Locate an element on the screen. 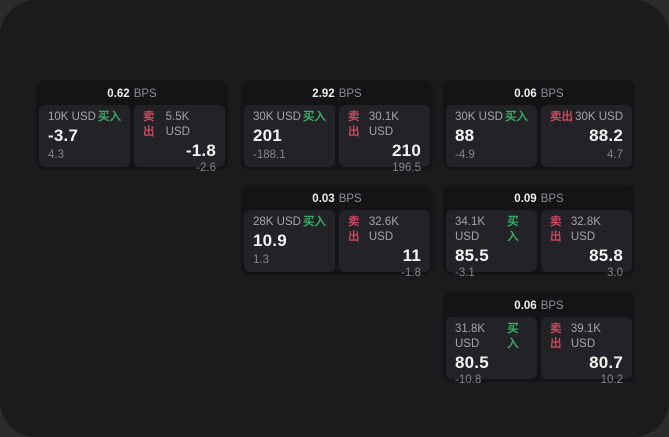 This screenshot has width=669, height=437. sell-price: 88.2 is located at coordinates (606, 135).